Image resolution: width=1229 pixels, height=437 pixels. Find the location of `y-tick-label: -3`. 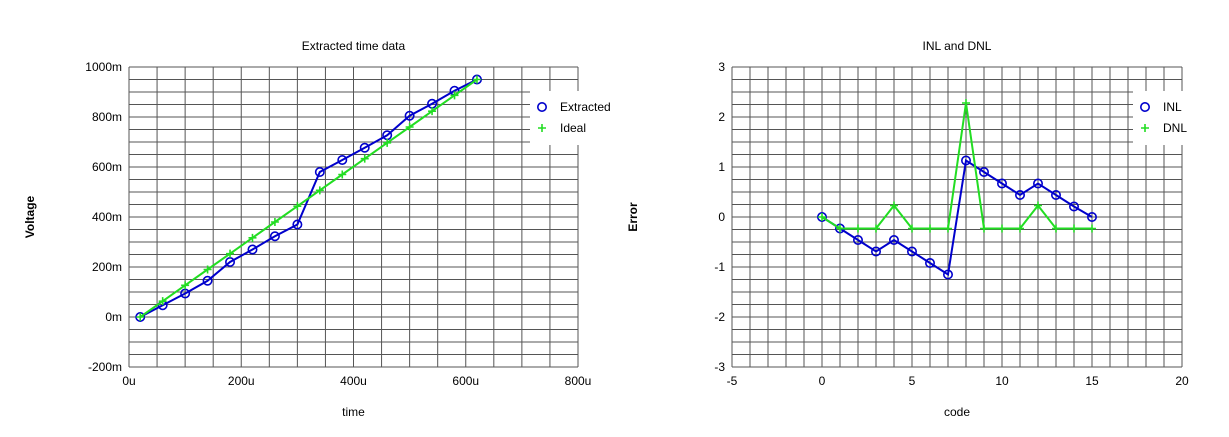

y-tick-label: -3 is located at coordinates (719, 367).